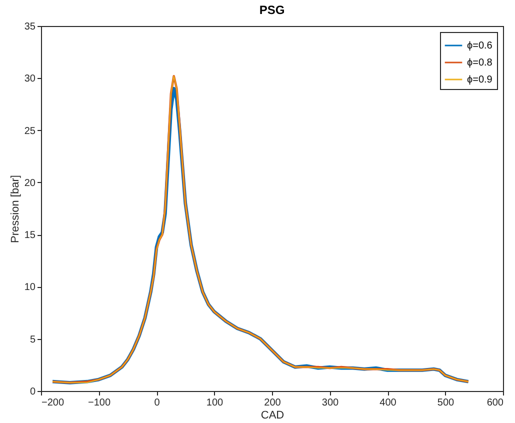  I want to click on y-tick-label: 30, so click(30, 79).